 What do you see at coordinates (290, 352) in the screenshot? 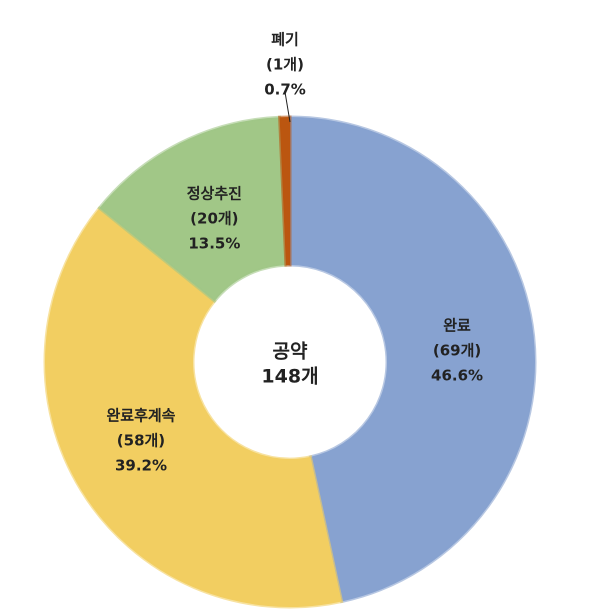
I see `center-title: 공약` at bounding box center [290, 352].